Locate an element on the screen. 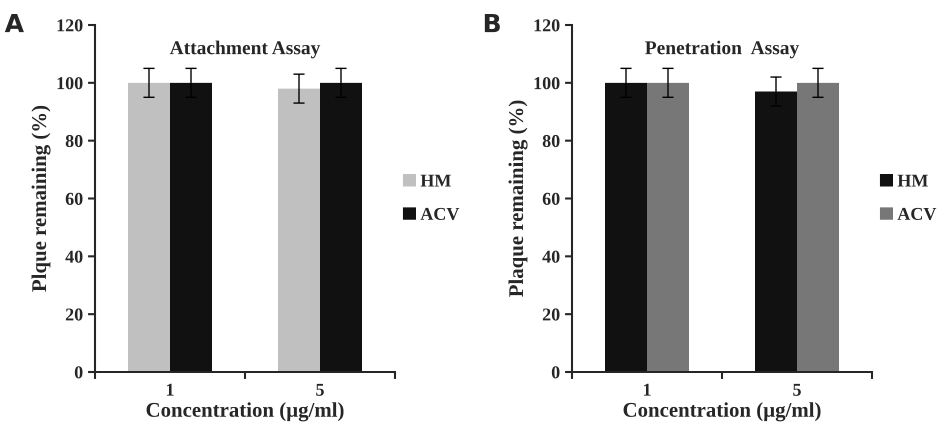 The height and width of the screenshot is (439, 937). text: Attachment Assay is located at coordinates (245, 49).